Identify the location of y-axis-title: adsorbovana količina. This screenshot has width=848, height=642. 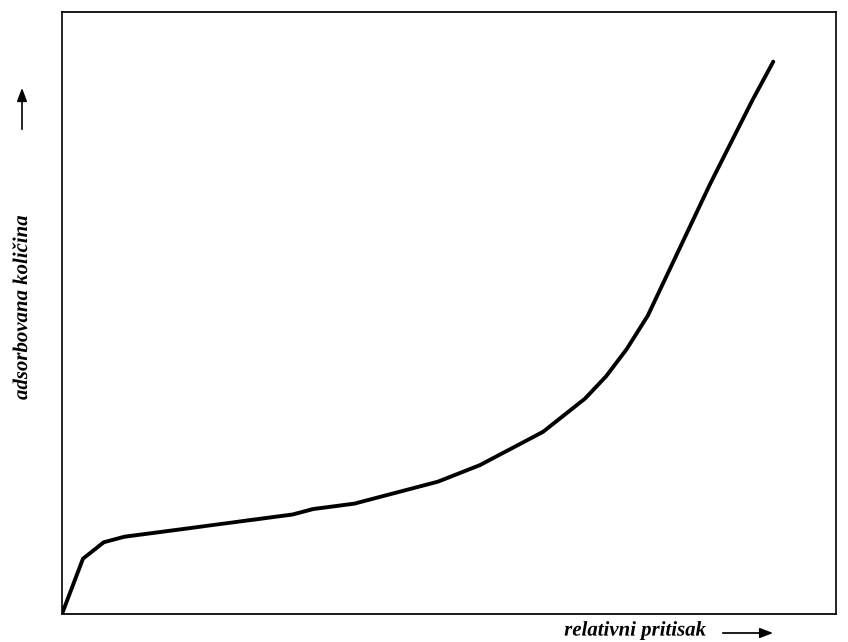
(20, 308).